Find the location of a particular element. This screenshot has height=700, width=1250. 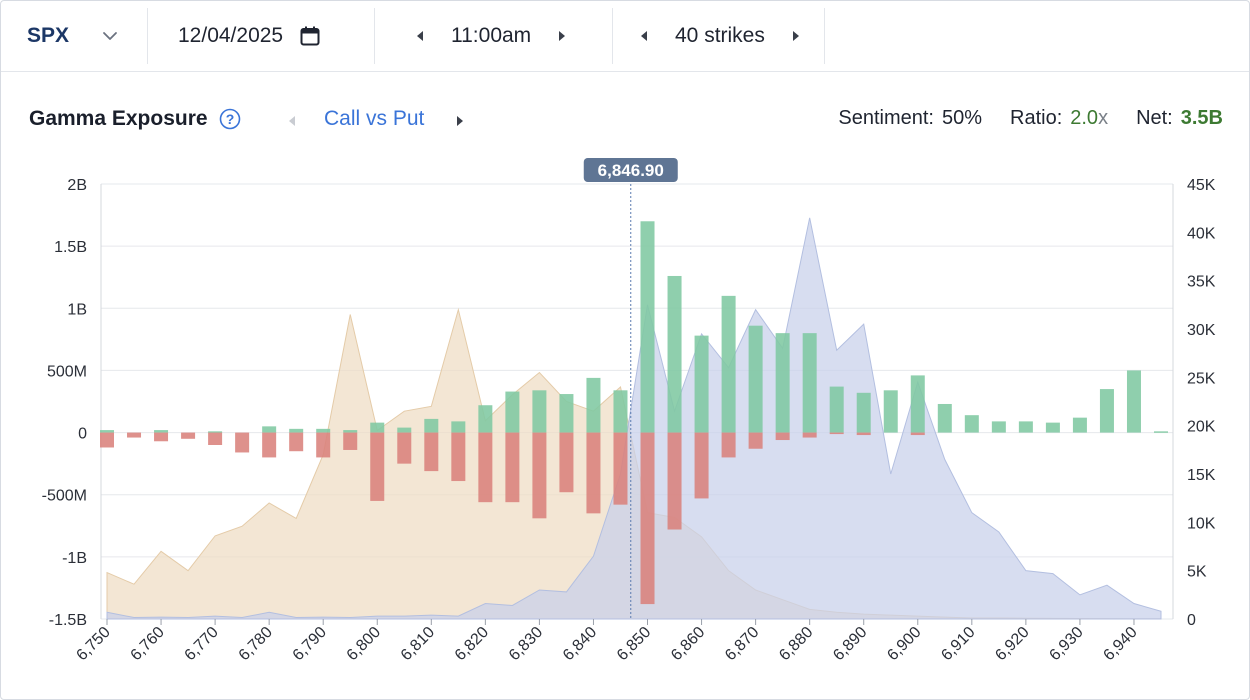

panel-title: Gamma Exposure is located at coordinates (118, 118).